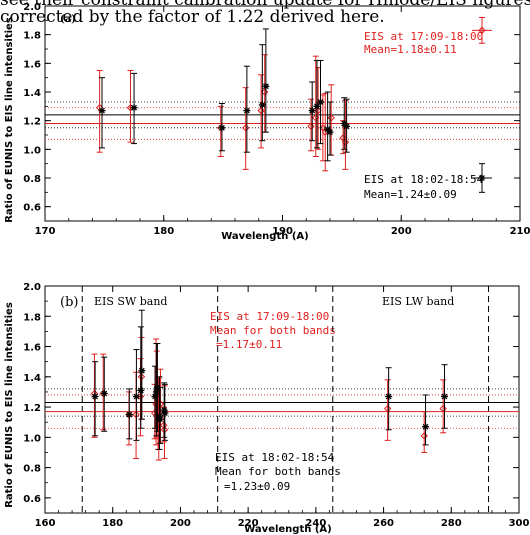 The width and height of the screenshot is (530, 535). Describe the element at coordinates (32, 7) in the screenshot. I see `y-tick-label-a: 2.0` at that location.